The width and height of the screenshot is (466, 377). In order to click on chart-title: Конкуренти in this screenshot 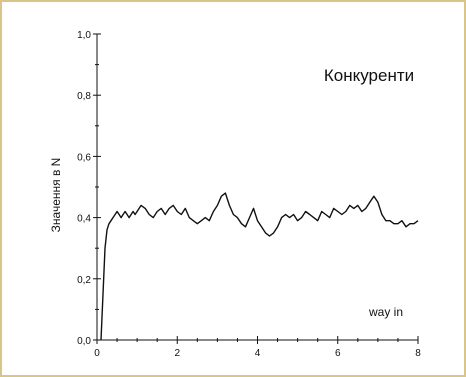, I will do `click(369, 75)`.